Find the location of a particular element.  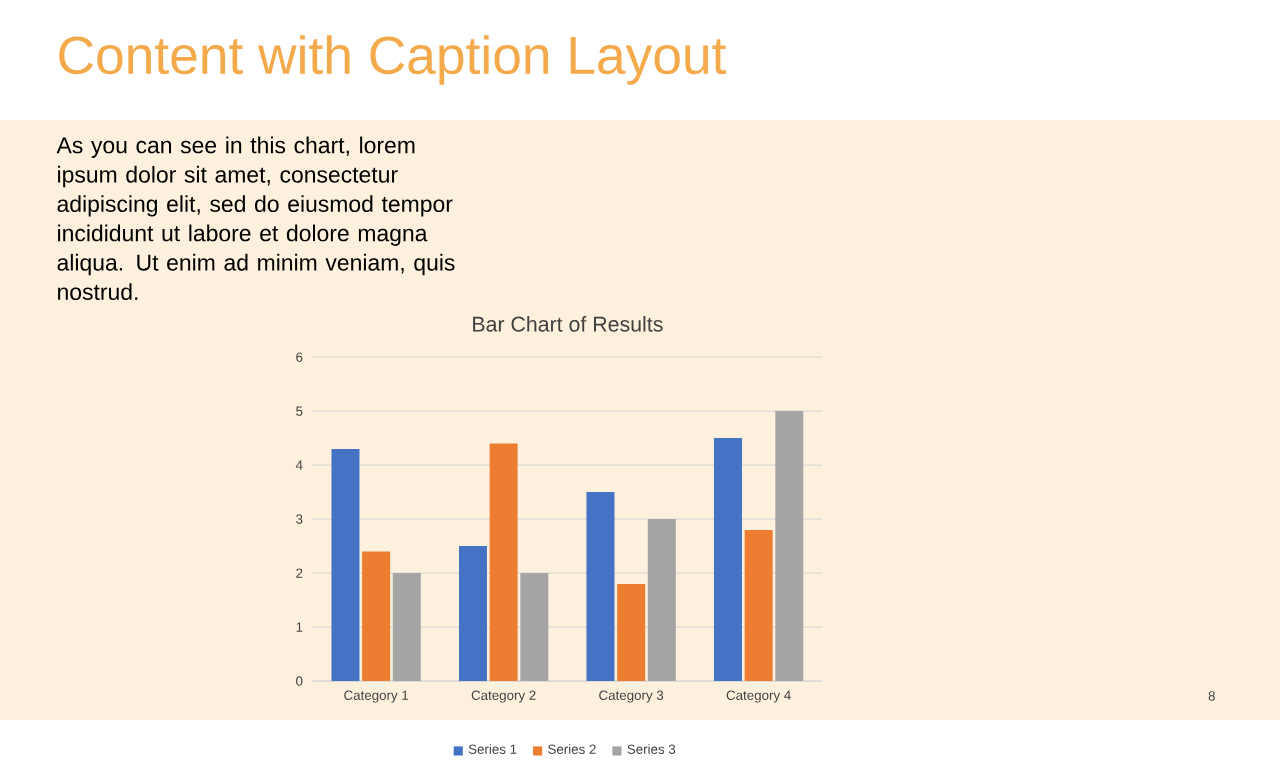

text: Content with Caption Layout is located at coordinates (393, 59).